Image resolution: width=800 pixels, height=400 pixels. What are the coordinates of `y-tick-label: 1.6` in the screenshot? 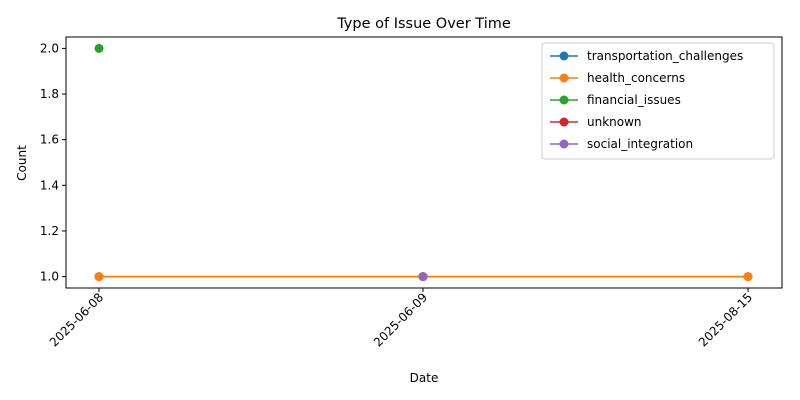 It's located at (49, 140).